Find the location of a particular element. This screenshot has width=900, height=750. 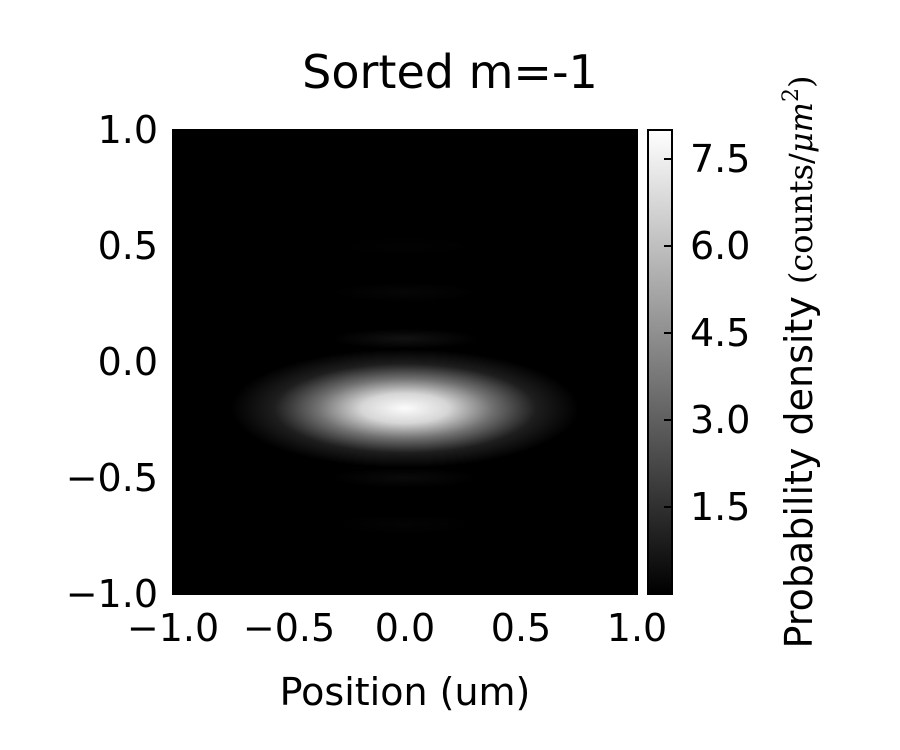

colorbar is located at coordinates (660, 362).